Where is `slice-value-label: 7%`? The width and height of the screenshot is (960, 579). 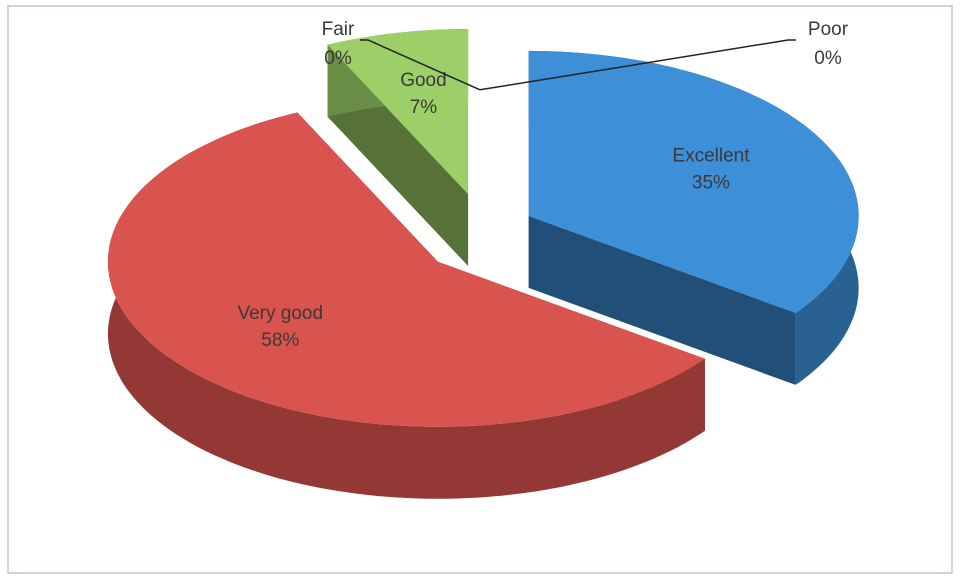
slice-value-label: 7% is located at coordinates (424, 107).